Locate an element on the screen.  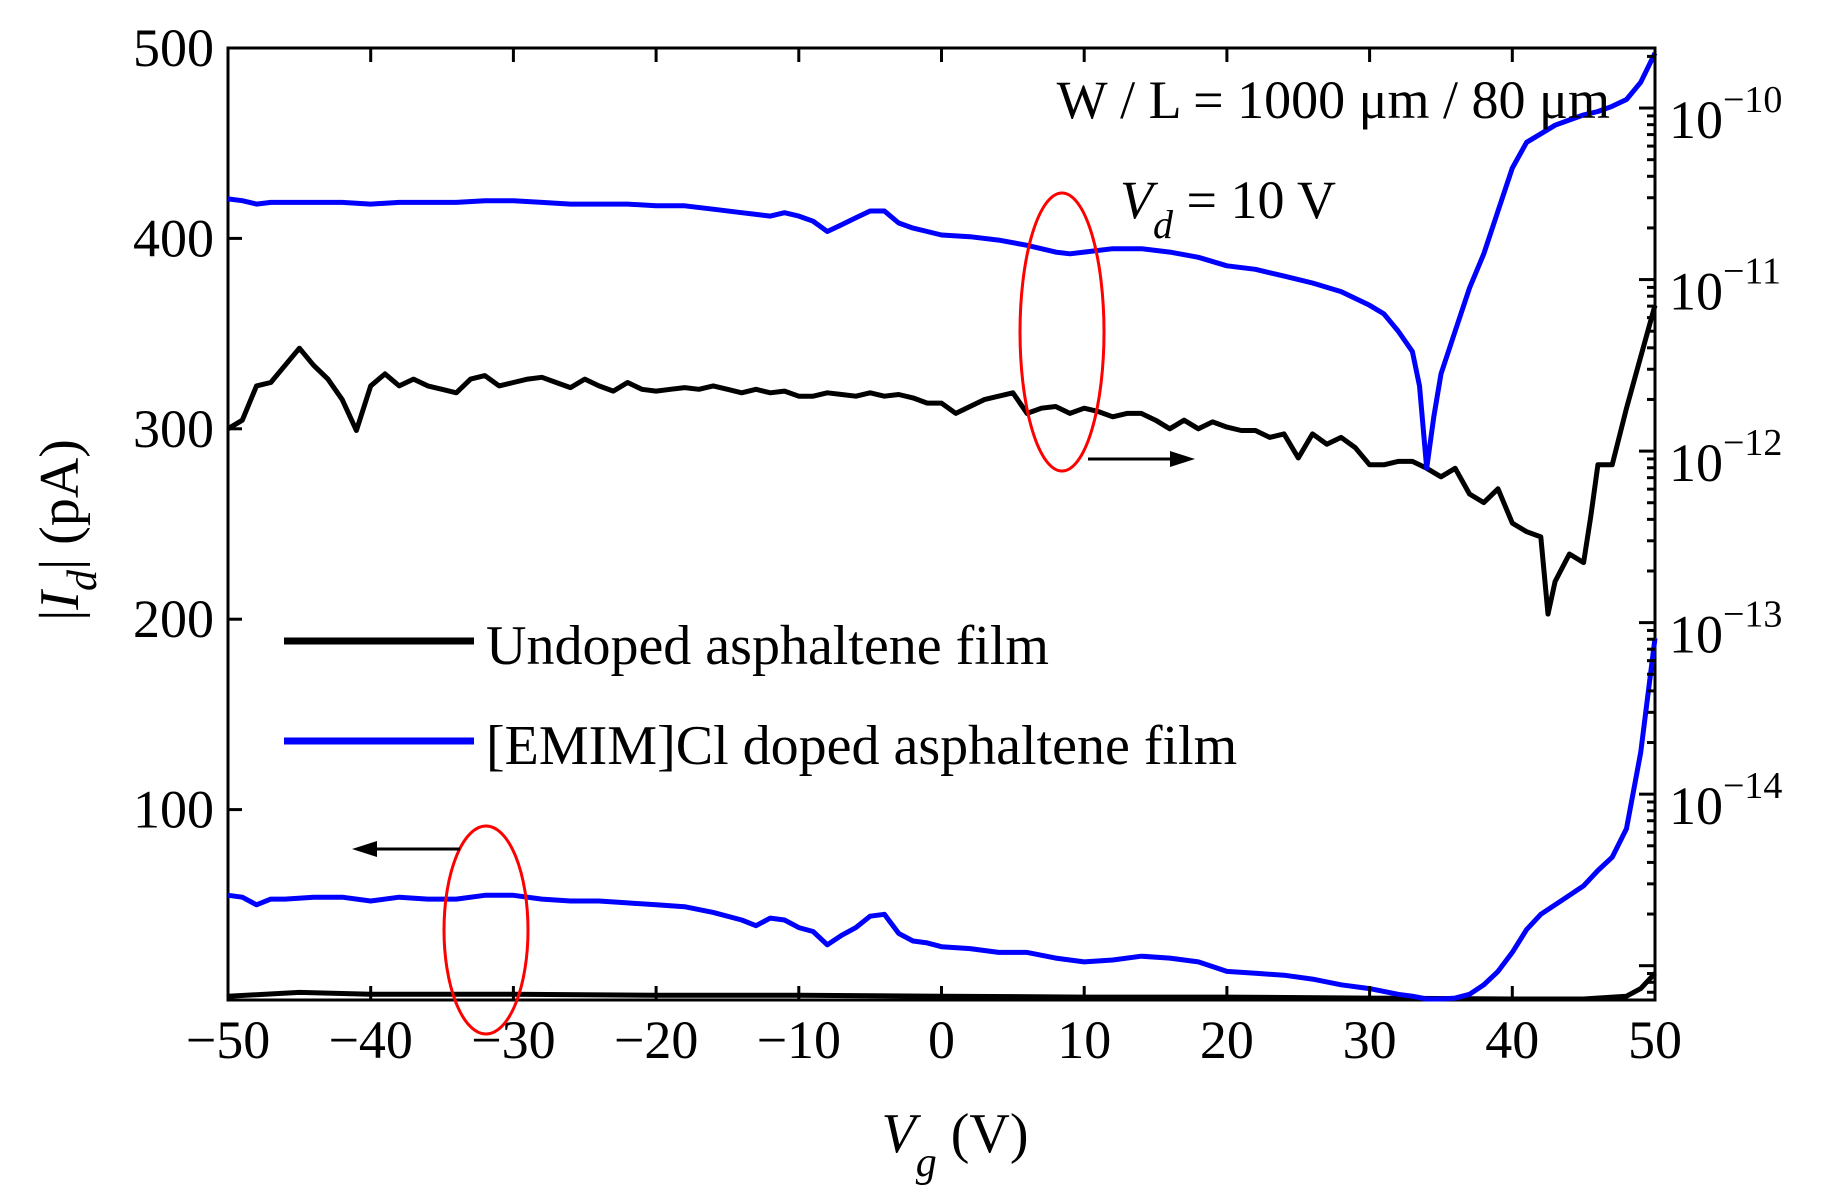
x-tick-label: −50 is located at coordinates (228, 1040).